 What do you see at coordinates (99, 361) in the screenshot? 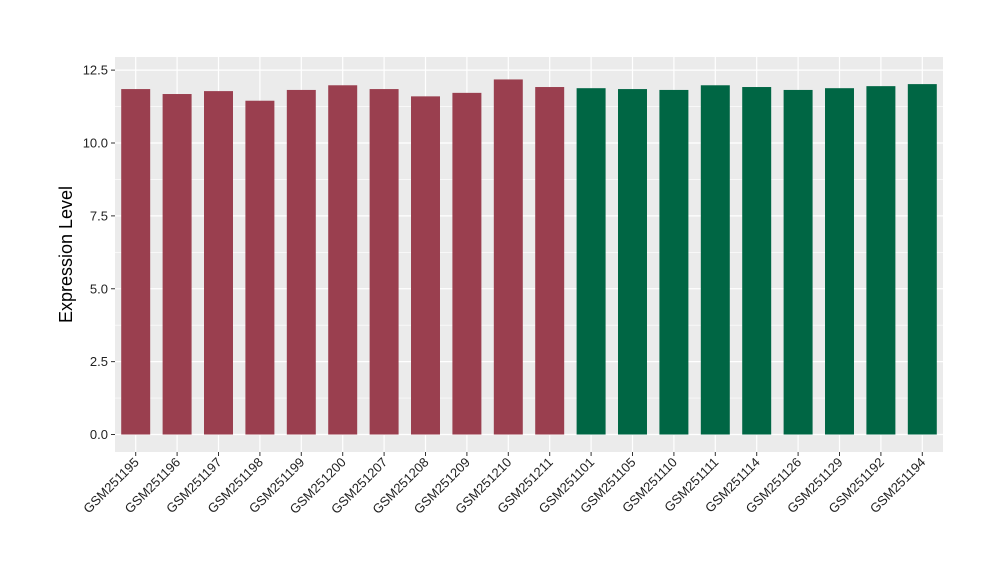
I see `y-tick-label: 2.5` at bounding box center [99, 361].